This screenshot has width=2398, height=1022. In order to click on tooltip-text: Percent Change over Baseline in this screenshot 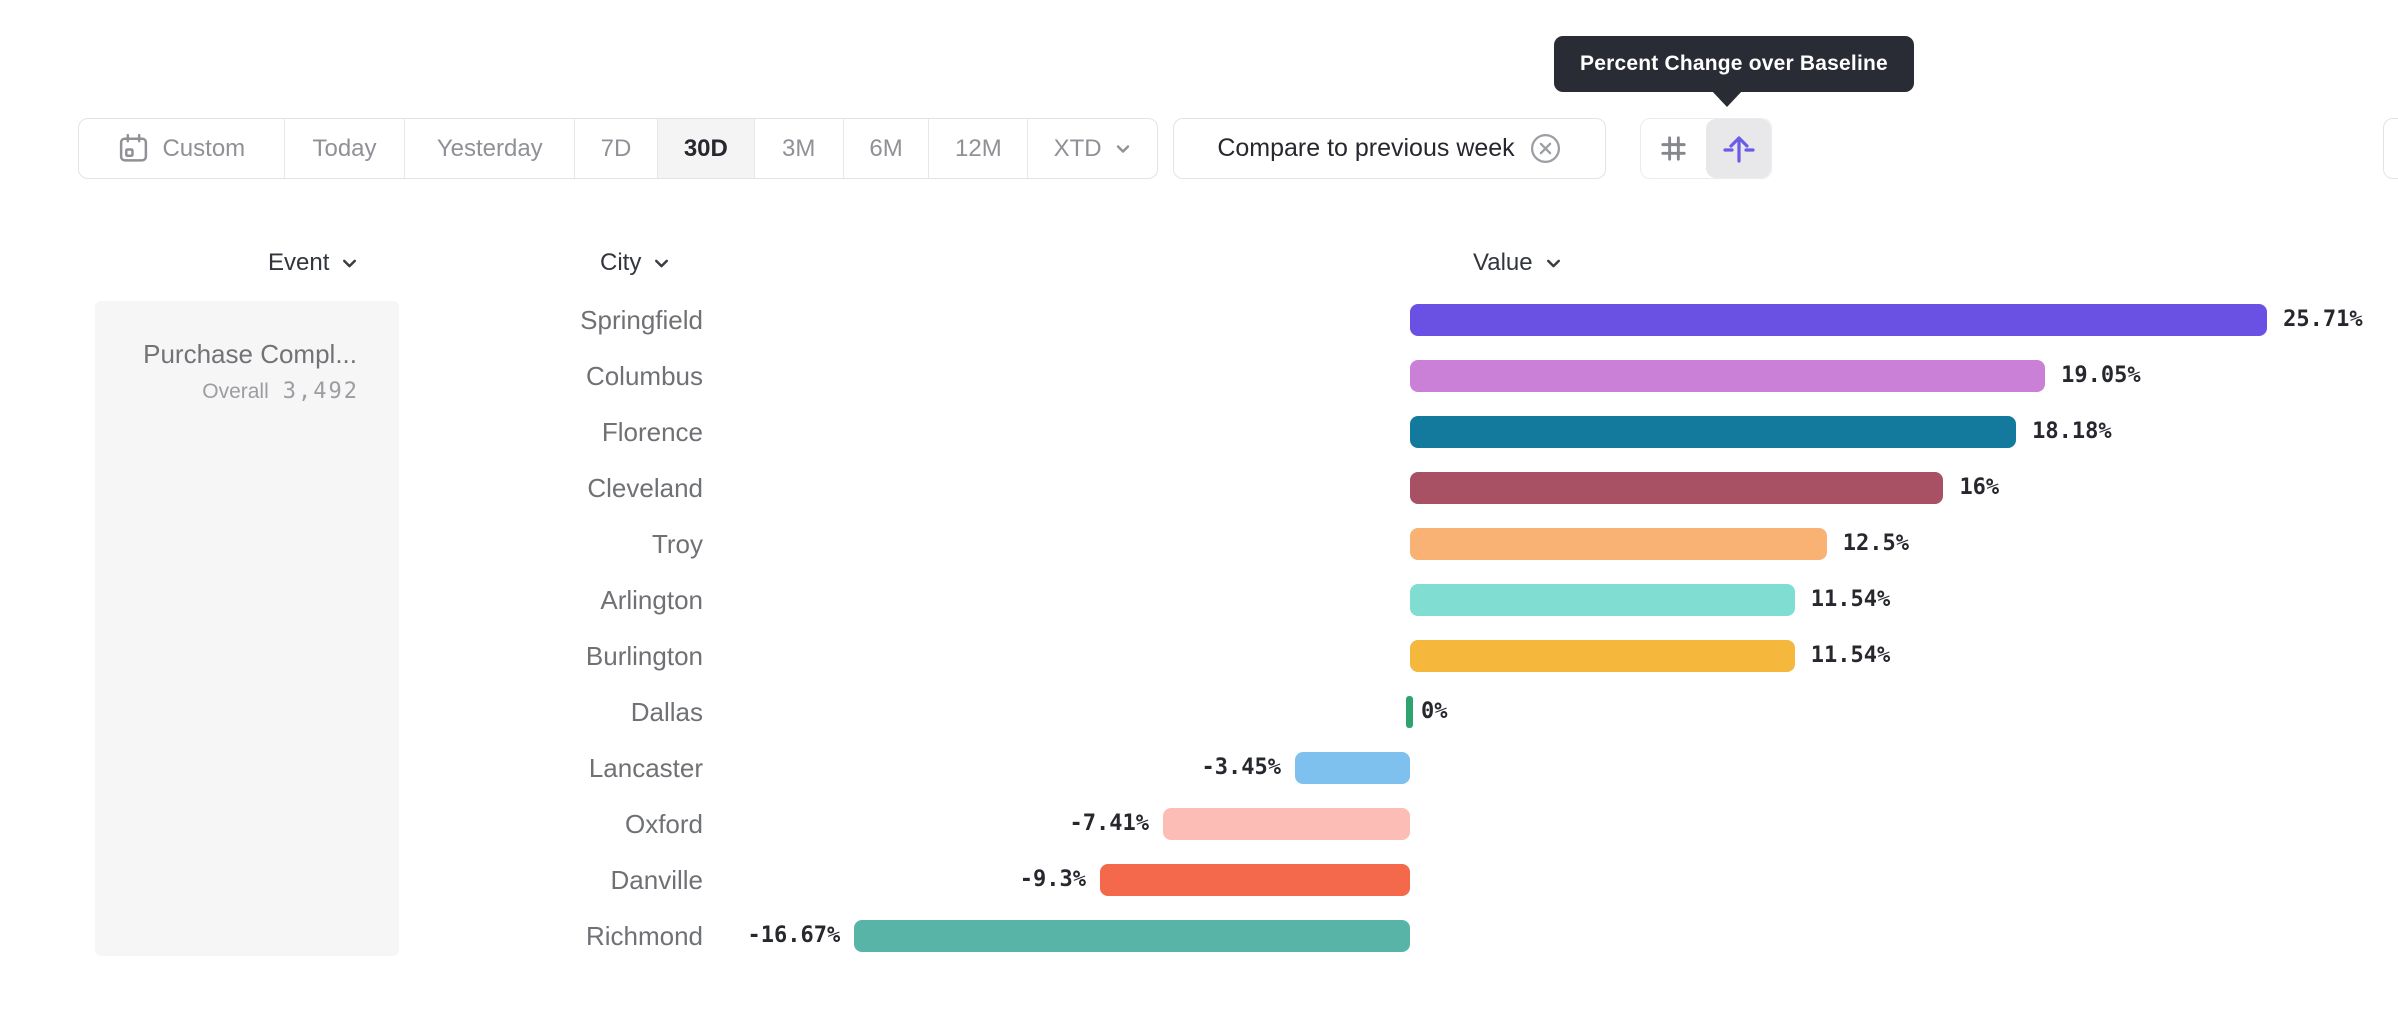, I will do `click(1734, 63)`.